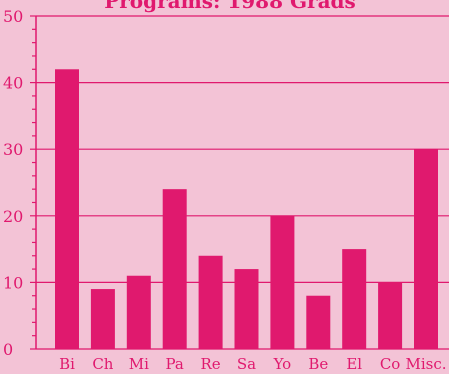 This screenshot has height=374, width=449. What do you see at coordinates (67, 364) in the screenshot?
I see `x-category-label: Bi` at bounding box center [67, 364].